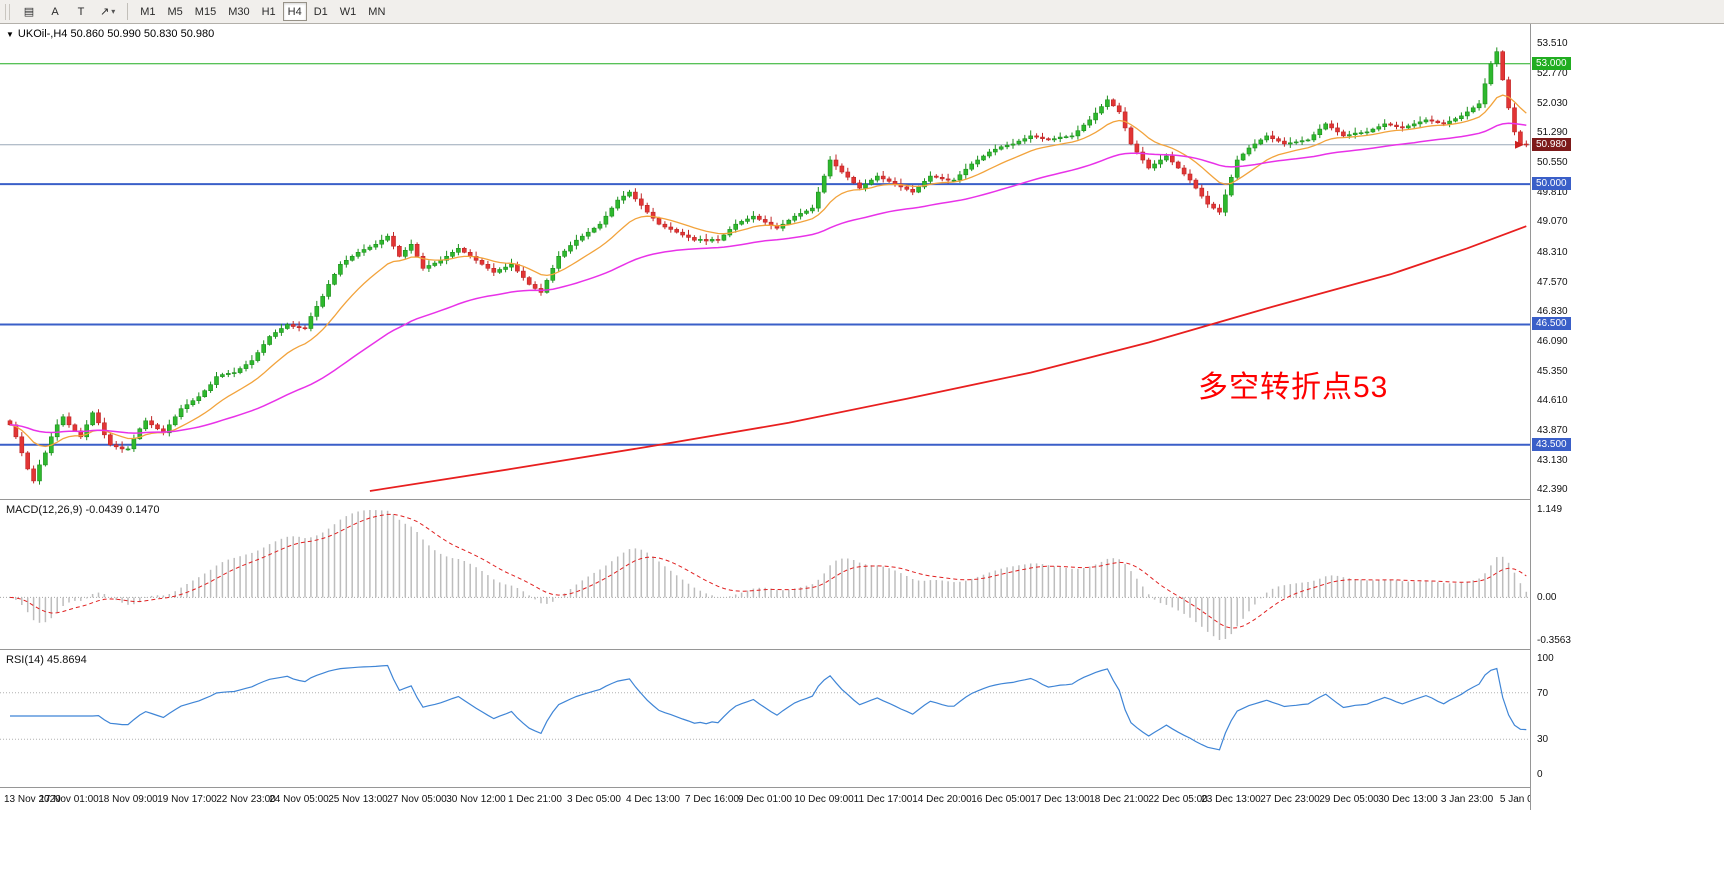 This screenshot has width=1724, height=889. Describe the element at coordinates (108, 12) in the screenshot. I see `draw-tools-button: ↗ ▾` at that location.